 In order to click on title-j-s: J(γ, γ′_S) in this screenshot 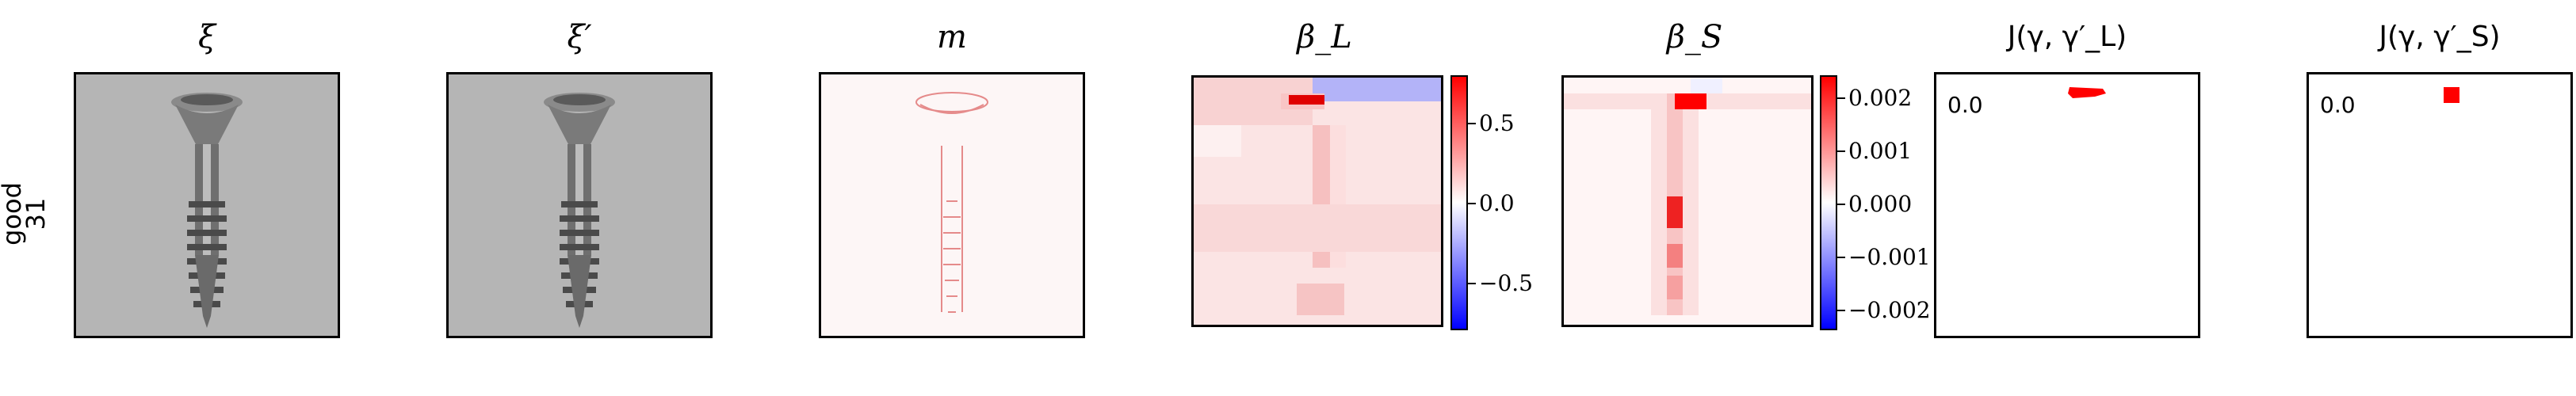, I will do `click(2440, 37)`.